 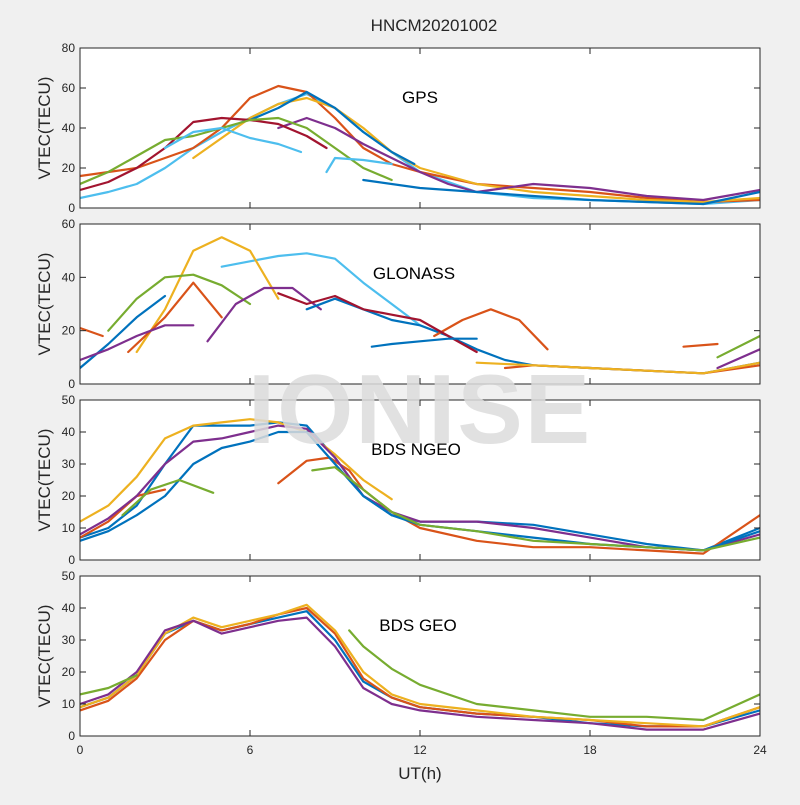 I want to click on panel-label: BDS NGEO, so click(x=416, y=449).